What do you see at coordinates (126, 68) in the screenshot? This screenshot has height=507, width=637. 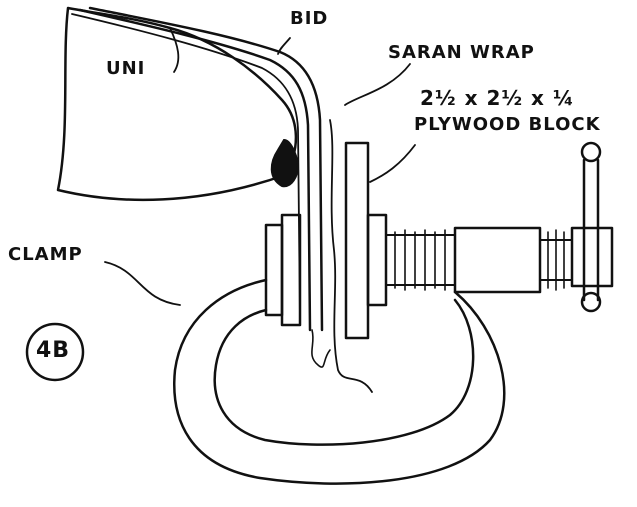 I see `label-uni: UNI` at bounding box center [126, 68].